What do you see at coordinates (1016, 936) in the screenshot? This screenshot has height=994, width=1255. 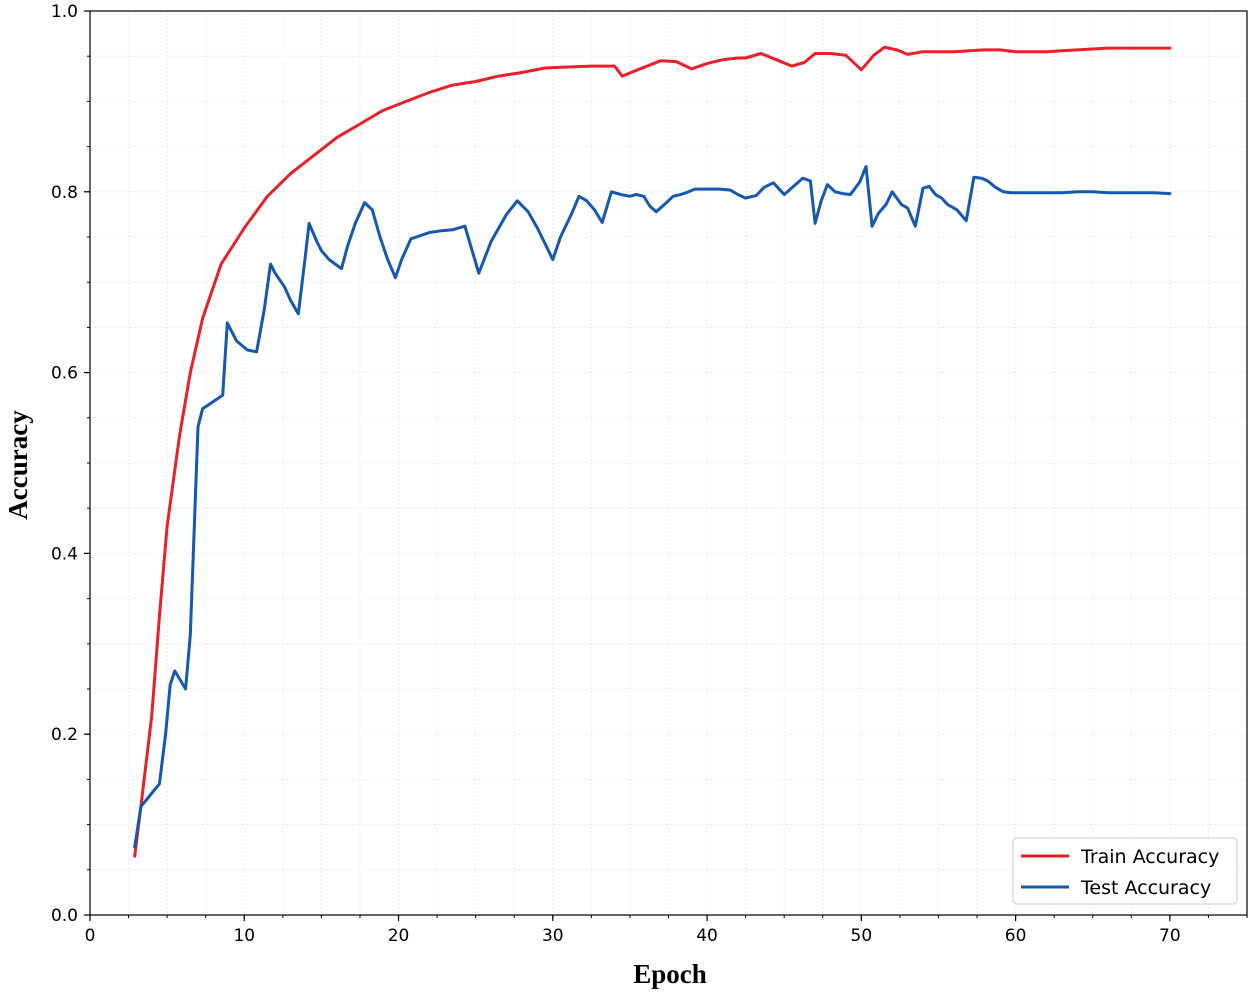 I see `x-tick-label: 60` at bounding box center [1016, 936].